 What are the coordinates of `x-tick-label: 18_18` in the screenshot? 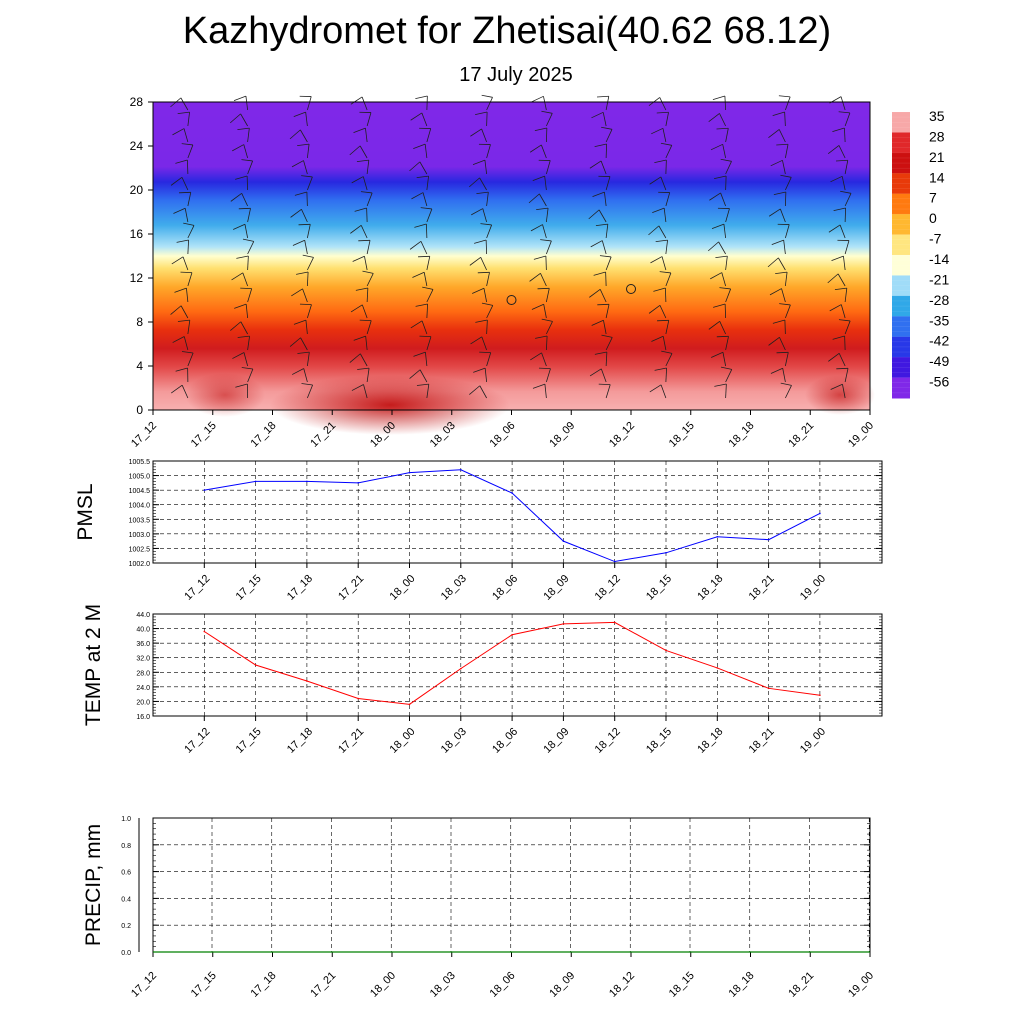 It's located at (710, 588).